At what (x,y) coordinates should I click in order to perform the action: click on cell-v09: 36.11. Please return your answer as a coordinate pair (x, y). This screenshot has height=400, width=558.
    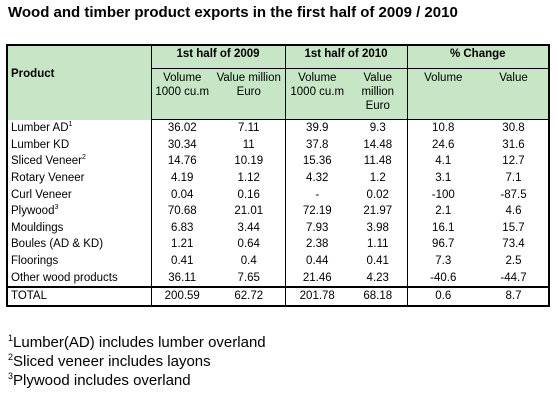
    Looking at the image, I should click on (181, 278).